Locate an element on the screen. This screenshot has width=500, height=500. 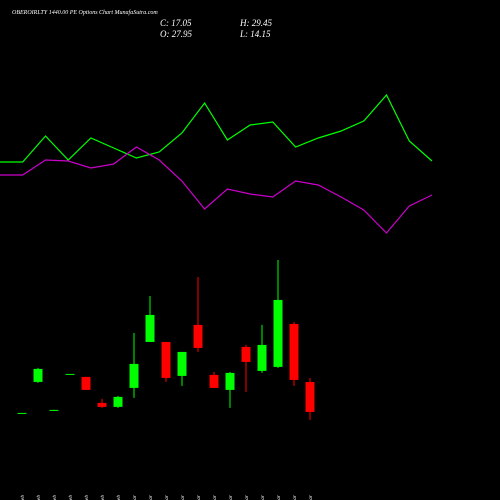
x-tick-label: 04 Mar is located at coordinates (150, 497).